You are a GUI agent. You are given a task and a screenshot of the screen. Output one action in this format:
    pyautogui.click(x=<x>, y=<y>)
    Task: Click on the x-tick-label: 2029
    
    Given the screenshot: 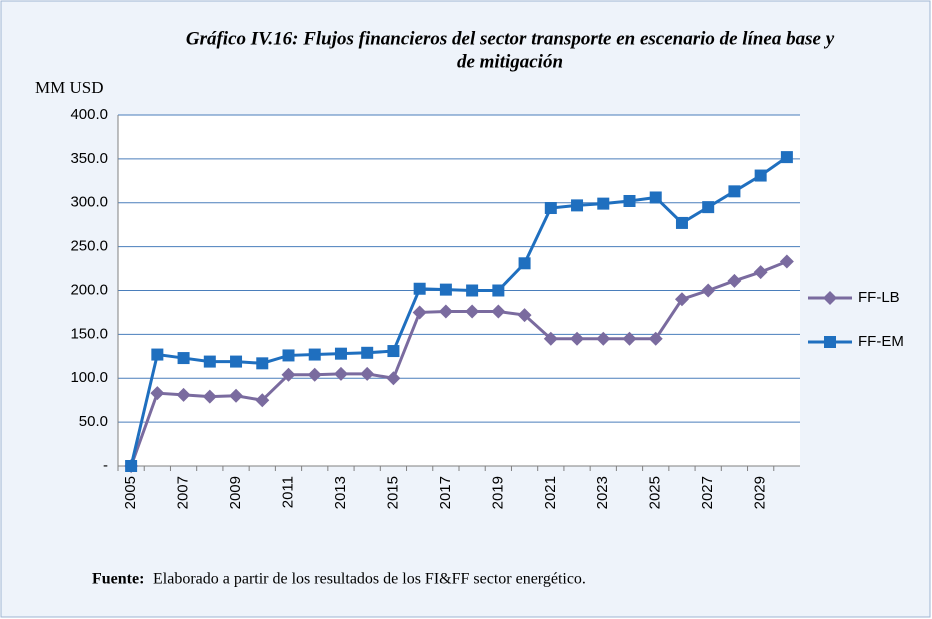 What is the action you would take?
    pyautogui.click(x=760, y=492)
    